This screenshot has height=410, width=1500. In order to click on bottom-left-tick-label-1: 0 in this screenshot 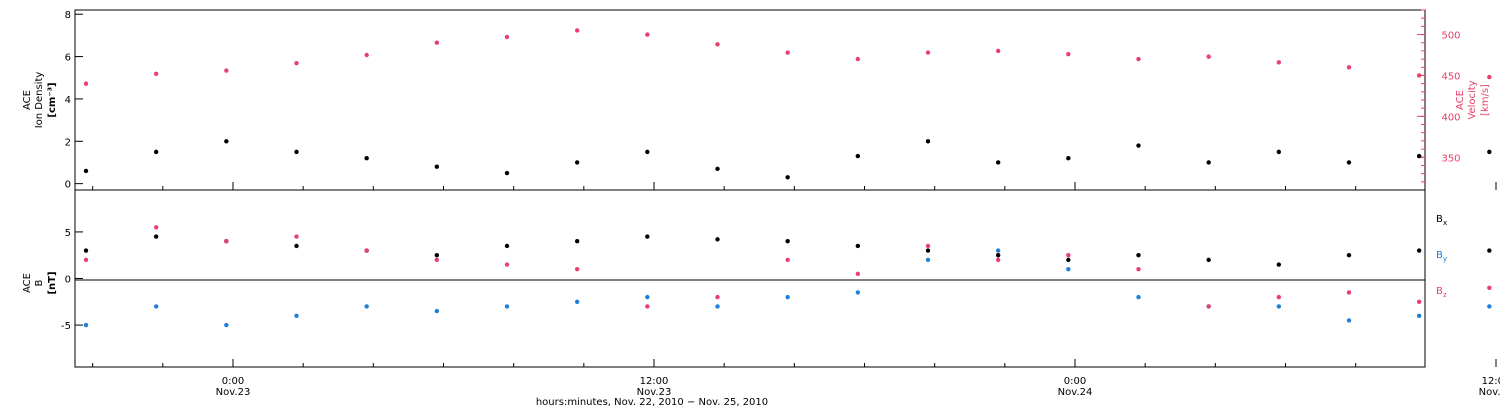, I will do `click(68, 280)`.